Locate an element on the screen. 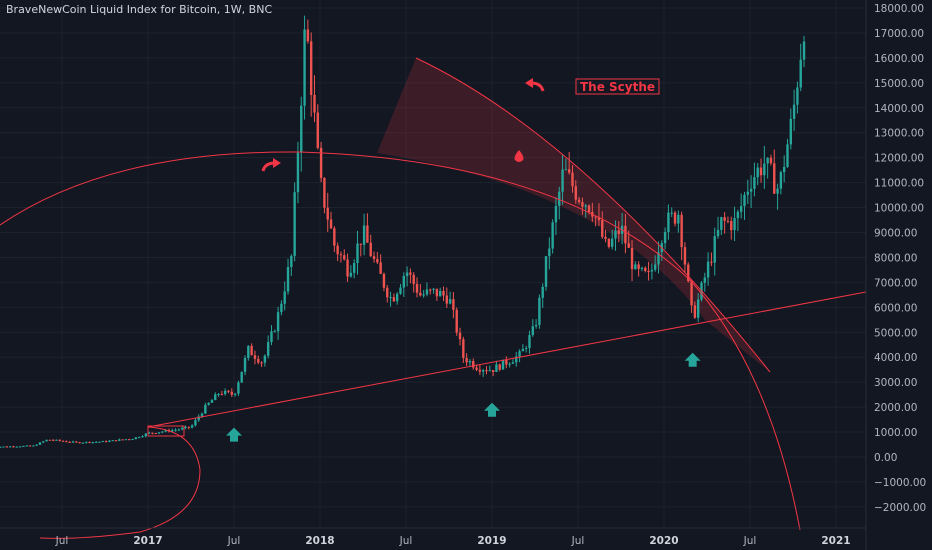 The height and width of the screenshot is (550, 932). up-arrow-icon is located at coordinates (492, 409).